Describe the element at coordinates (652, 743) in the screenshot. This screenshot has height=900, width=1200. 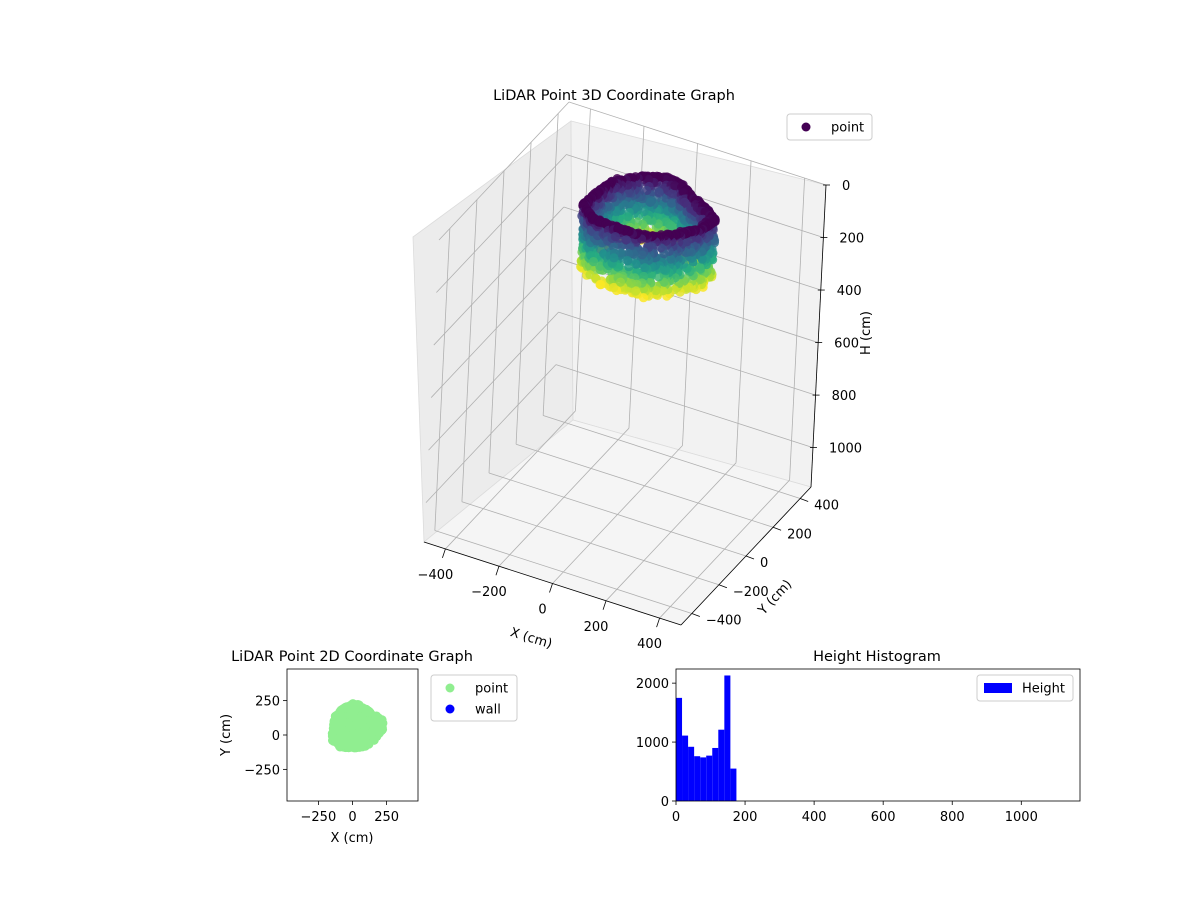
I see `y-tick-label-hist: 1000` at that location.